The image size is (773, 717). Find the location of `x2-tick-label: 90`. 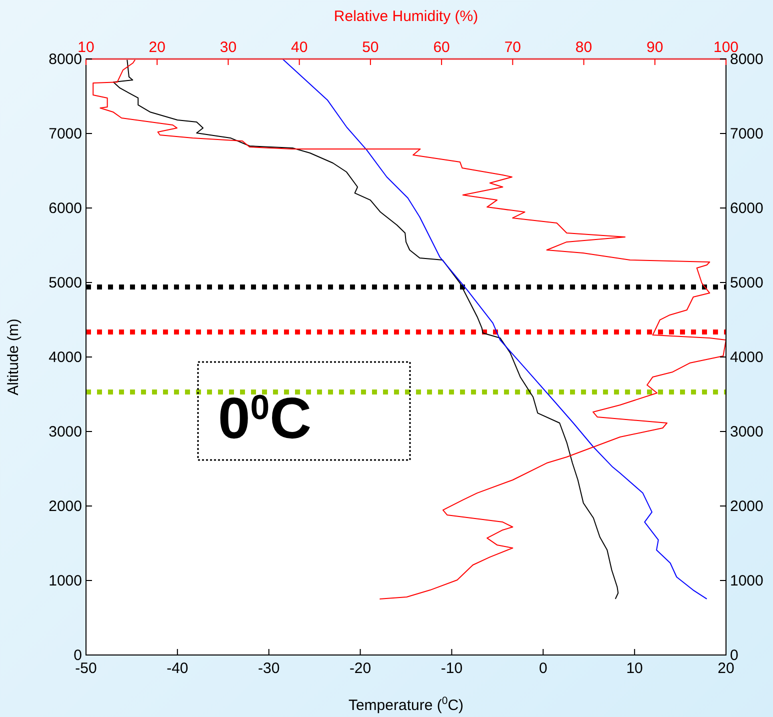

x2-tick-label: 90 is located at coordinates (655, 47).